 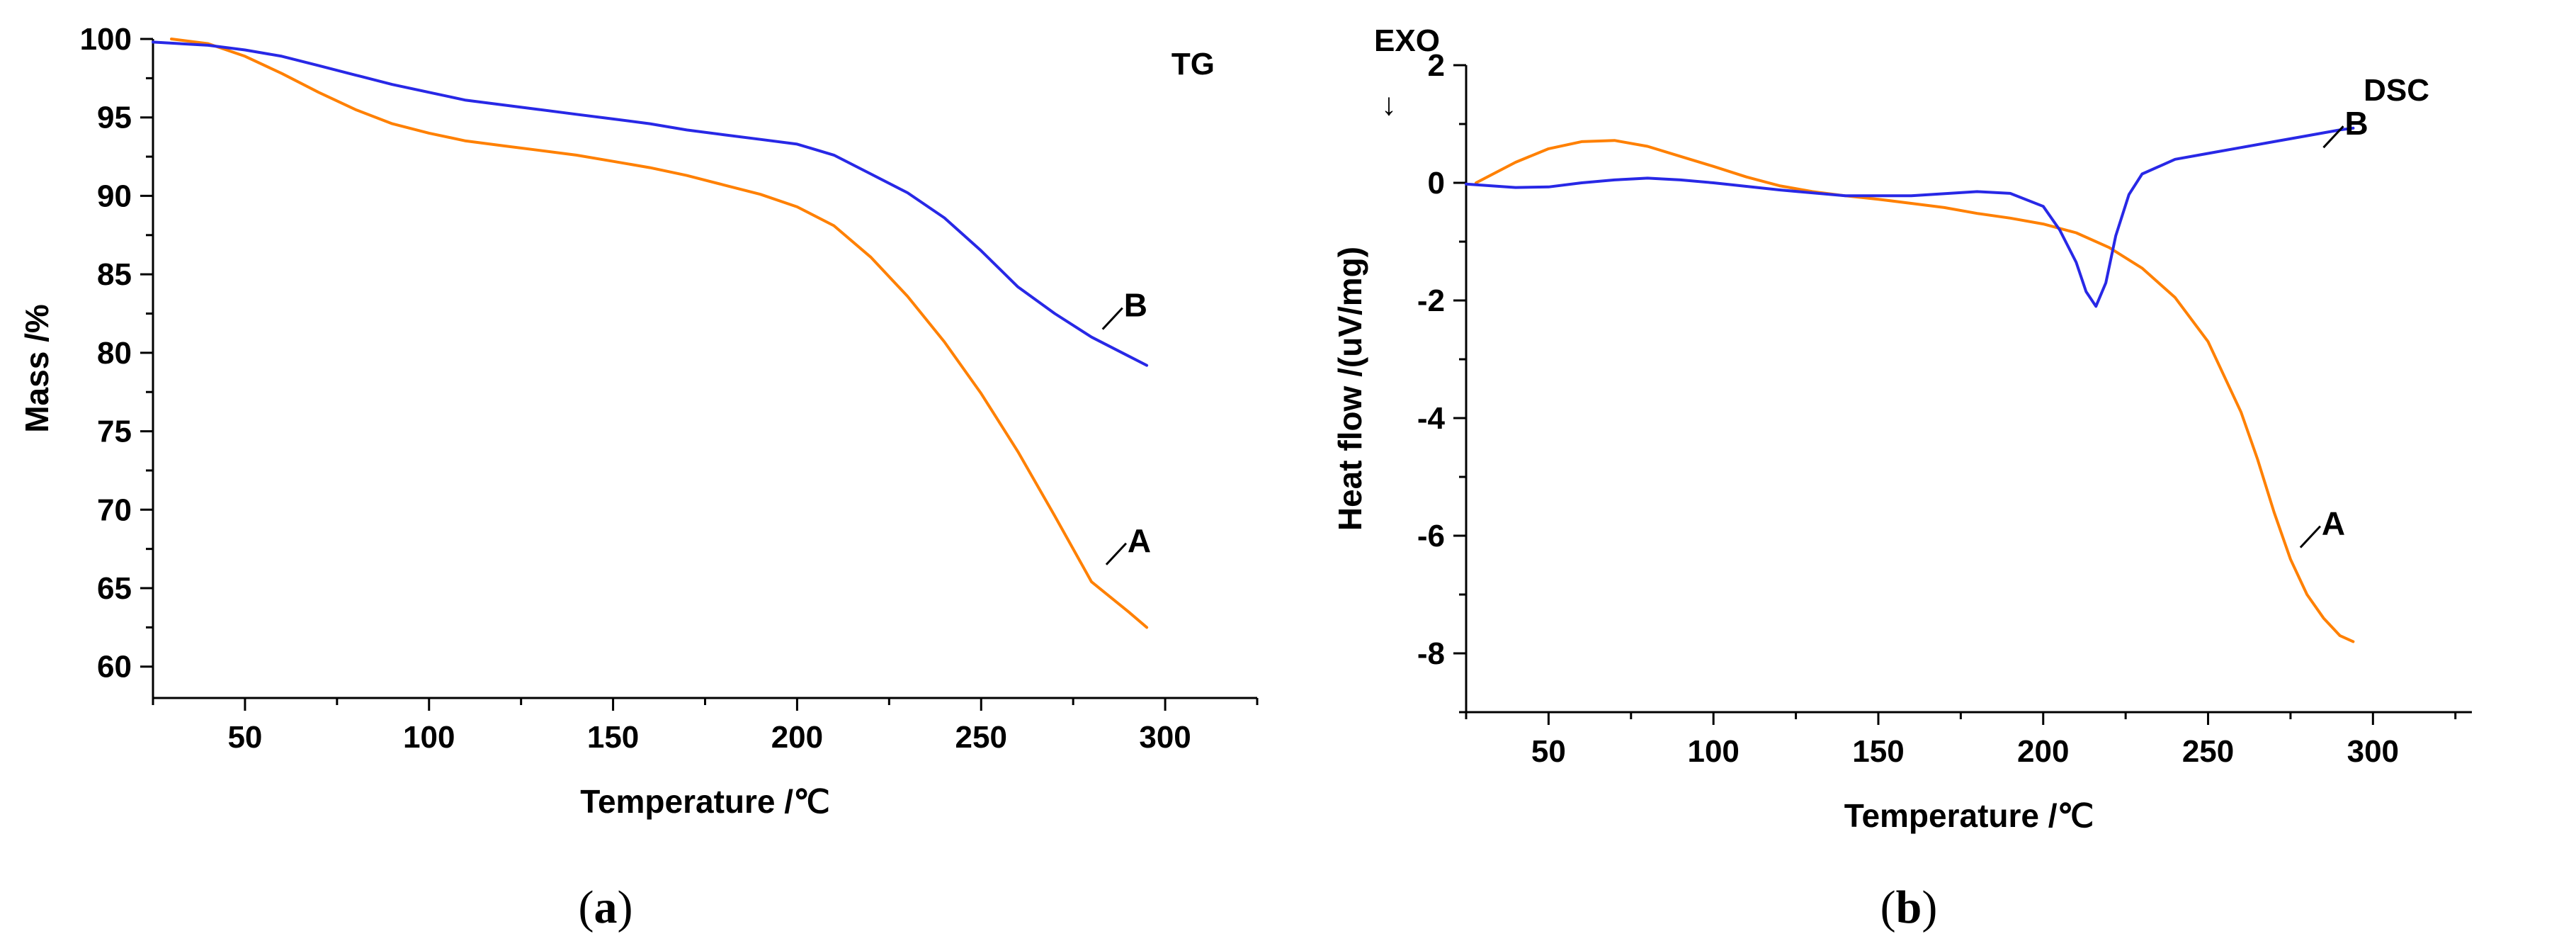 I want to click on exo-label: EXO, so click(x=1407, y=41).